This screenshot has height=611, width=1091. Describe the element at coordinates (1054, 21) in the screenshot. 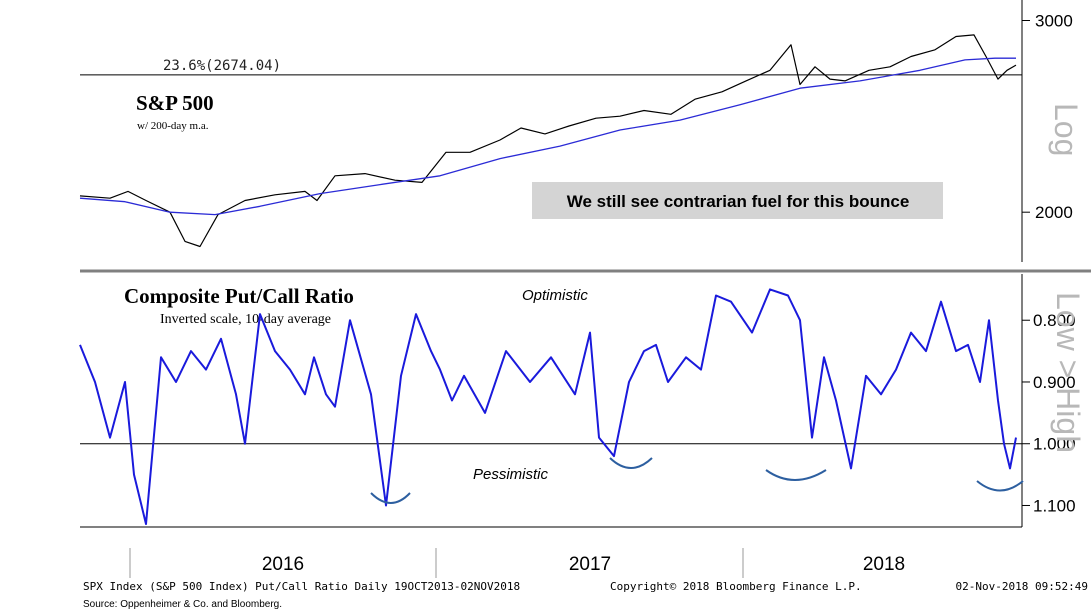

I see `sp500-tick-0: 3000` at that location.